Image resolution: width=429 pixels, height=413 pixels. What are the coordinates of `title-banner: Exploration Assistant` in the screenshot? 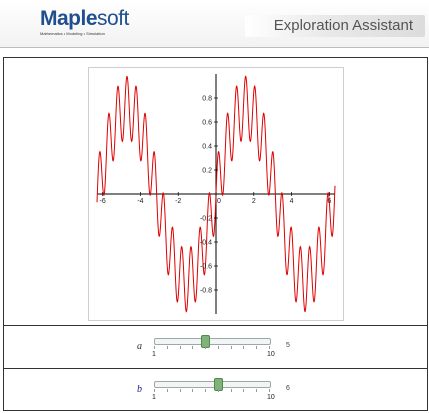 It's located at (335, 26).